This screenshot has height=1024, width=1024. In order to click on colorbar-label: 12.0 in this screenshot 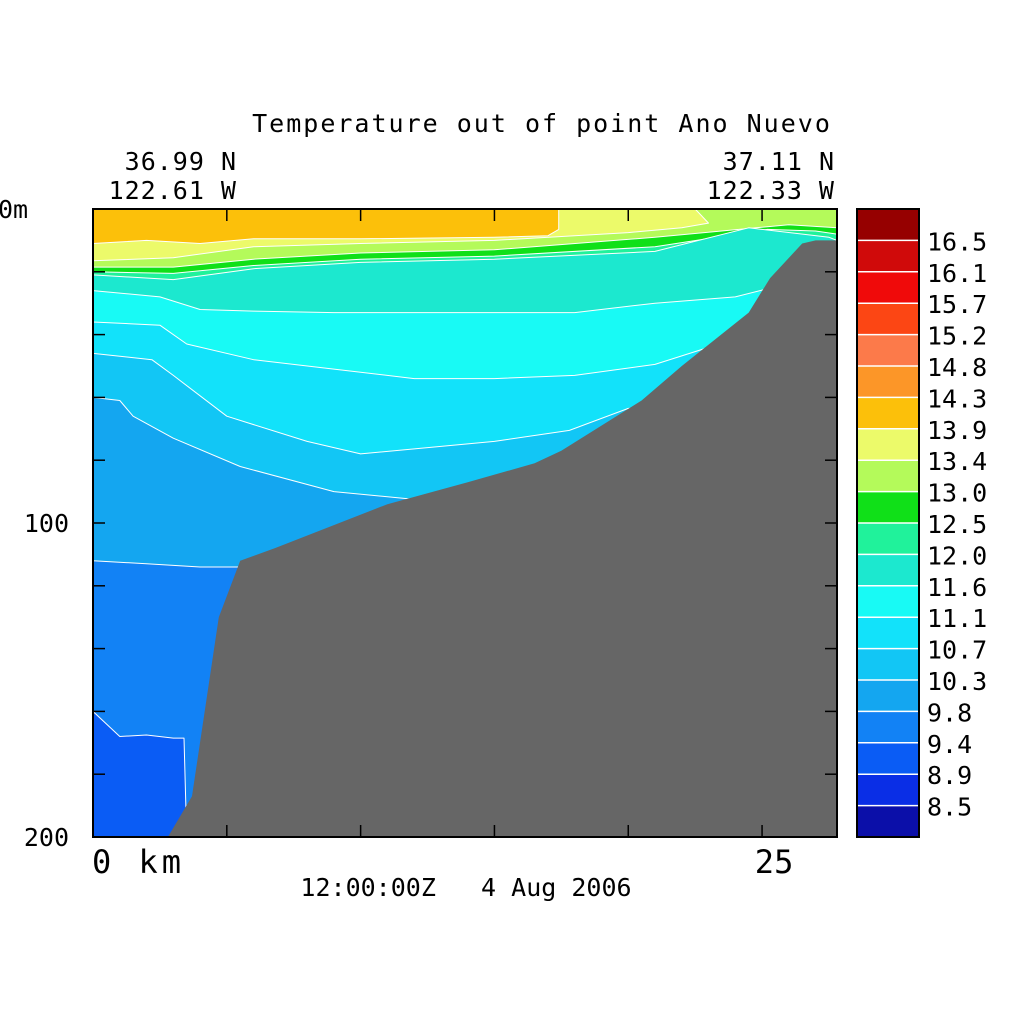, I will do `click(957, 555)`.